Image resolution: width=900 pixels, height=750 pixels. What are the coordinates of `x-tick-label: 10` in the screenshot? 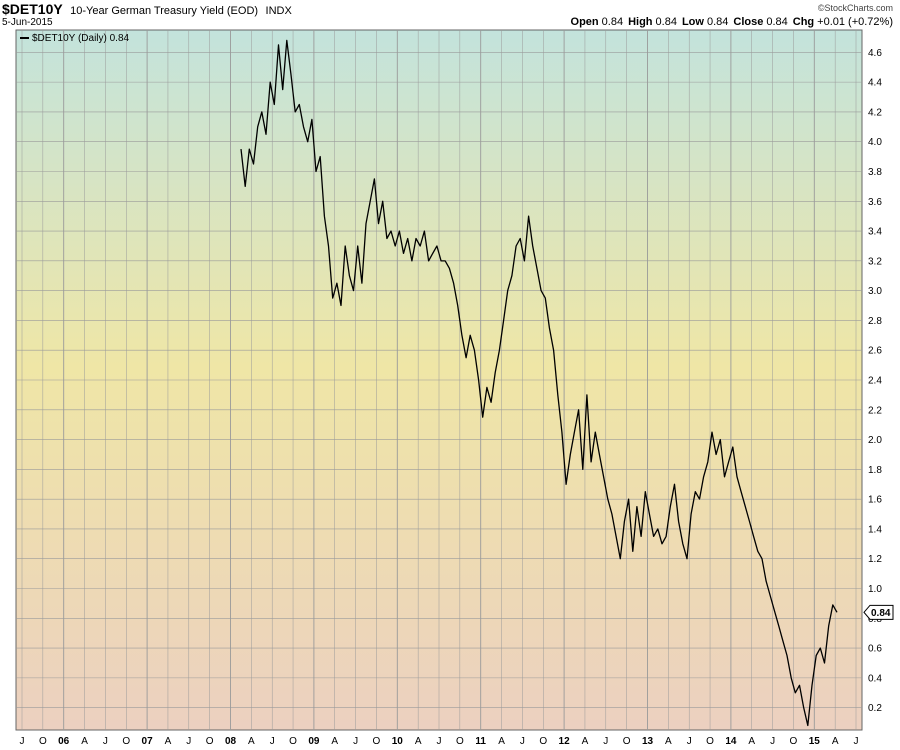 It's located at (398, 741).